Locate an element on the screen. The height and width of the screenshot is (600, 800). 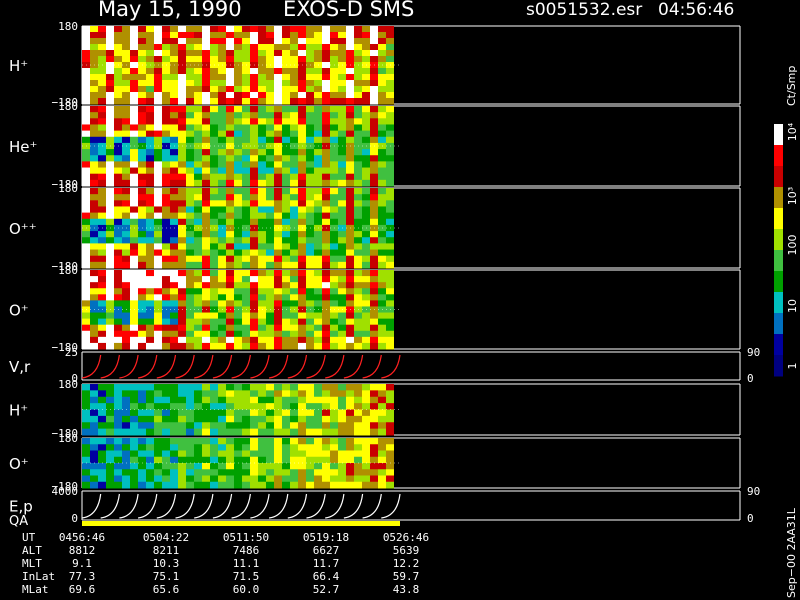
colorbar-tick-label: 10⁴ is located at coordinates (792, 131).